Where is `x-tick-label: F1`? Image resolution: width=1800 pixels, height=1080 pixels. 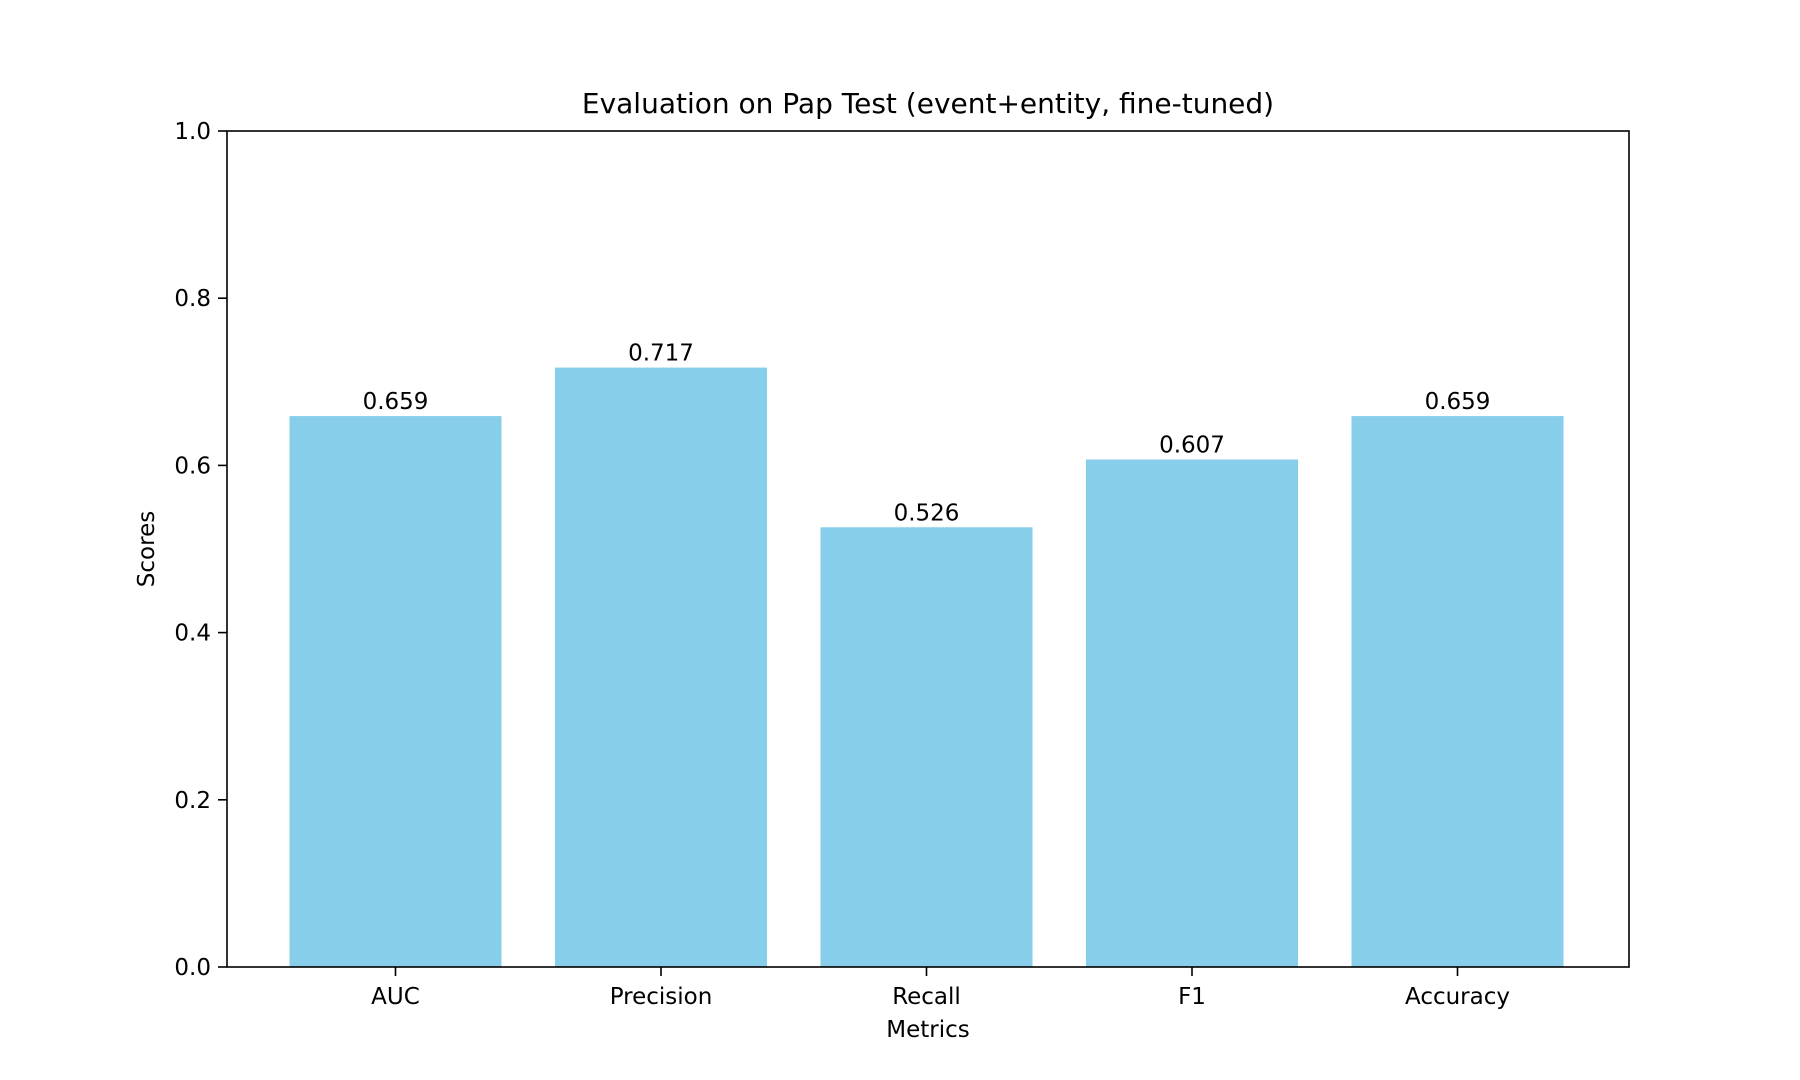 x-tick-label: F1 is located at coordinates (1192, 997).